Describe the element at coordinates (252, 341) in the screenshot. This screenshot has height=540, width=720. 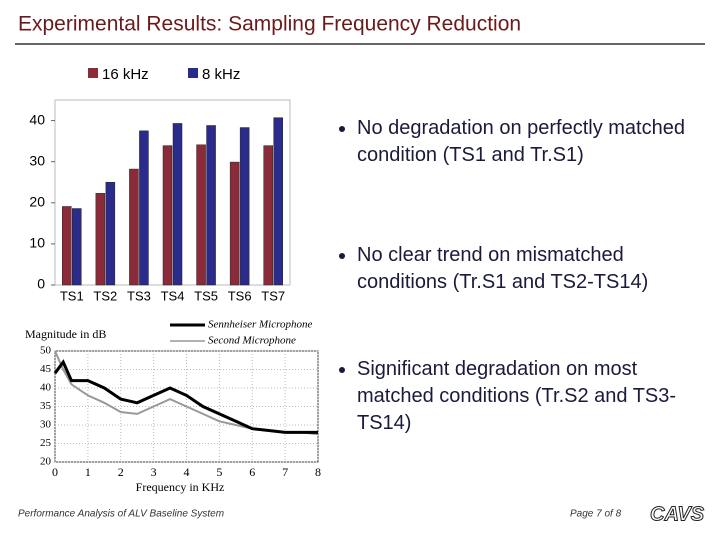
I see `legend-label: Second Microphone` at that location.